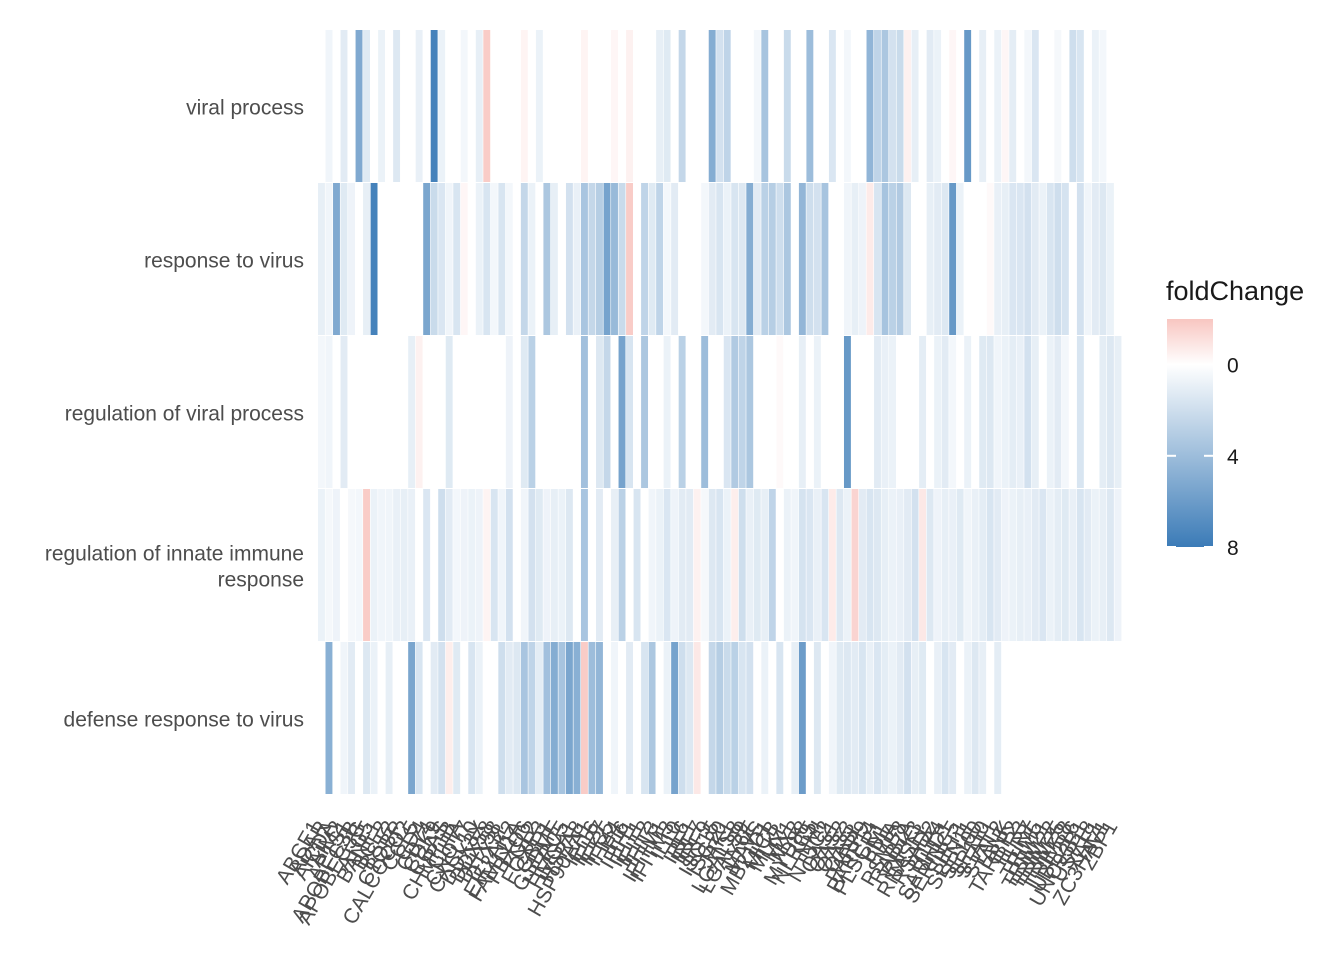  Describe the element at coordinates (224, 261) in the screenshot. I see `row-label: response to virus` at that location.